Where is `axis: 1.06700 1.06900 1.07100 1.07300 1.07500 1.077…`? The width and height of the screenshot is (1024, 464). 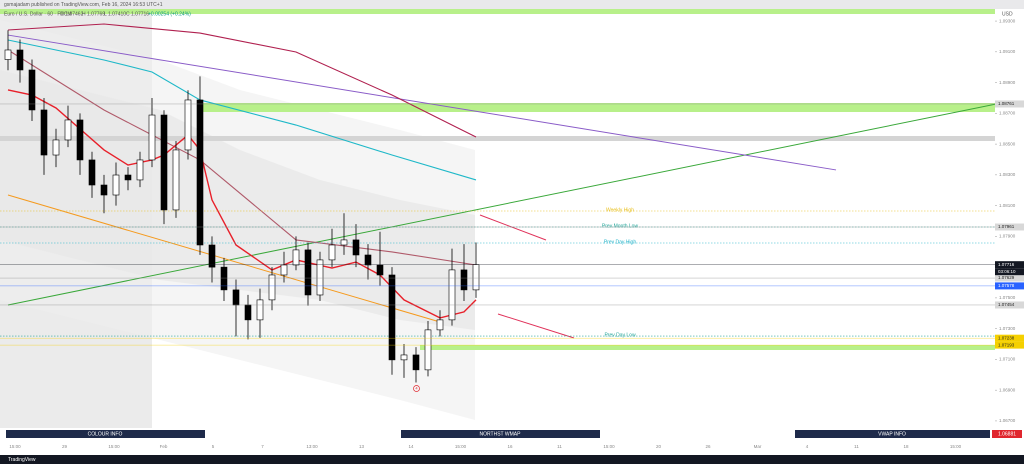
axis: 1.06700 1.06900 1.07100 1.07300 1.07500 1.077… is located at coordinates (1009, 220).